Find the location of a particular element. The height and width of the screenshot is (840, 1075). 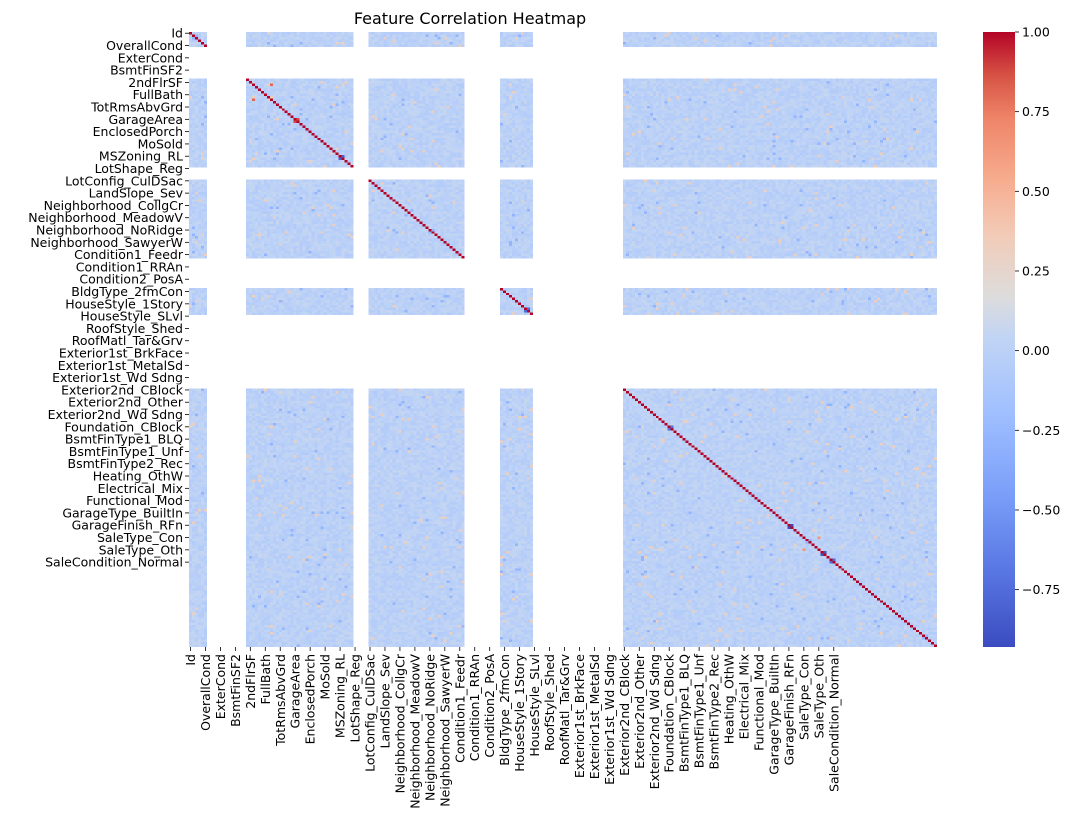

y-tick-label: Neighborhood_CollgCr is located at coordinates (114, 205).